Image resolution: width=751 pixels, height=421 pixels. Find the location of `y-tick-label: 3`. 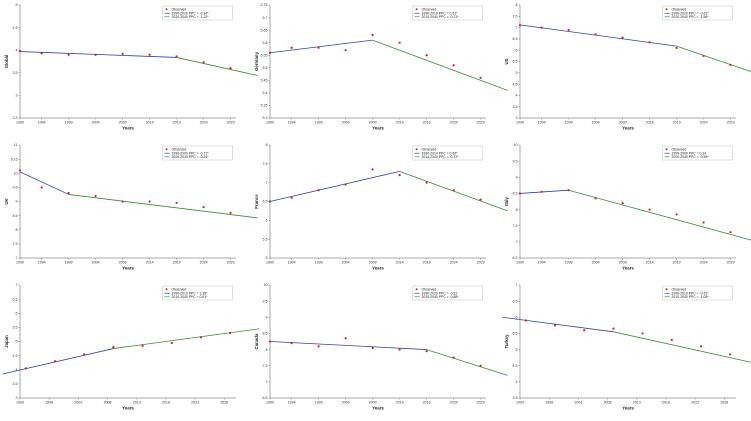

y-tick-label: 3 is located at coordinates (17, 398).